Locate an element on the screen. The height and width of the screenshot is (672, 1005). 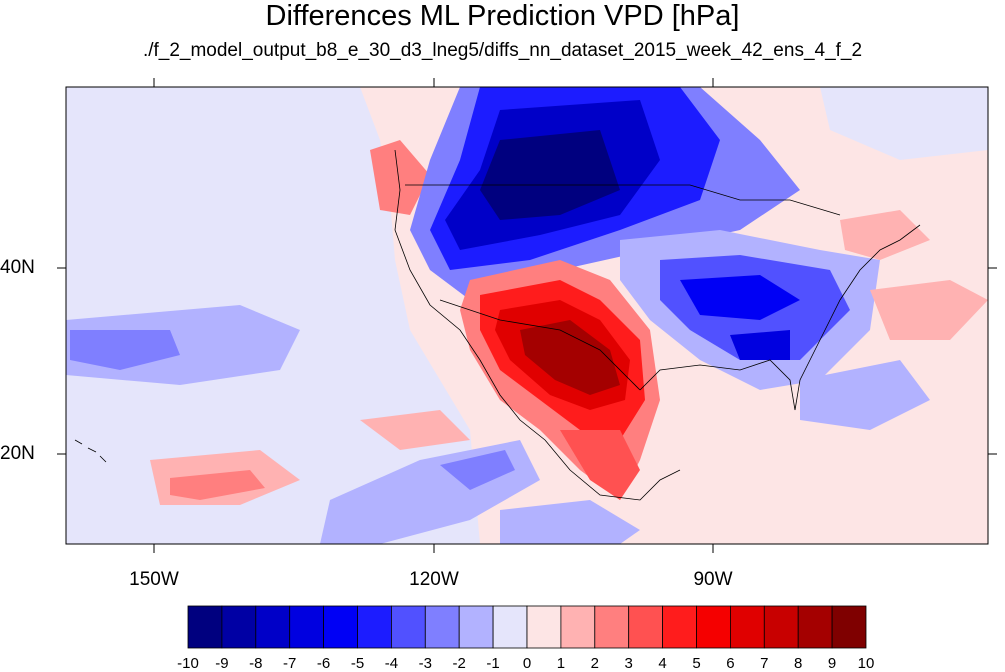
south-low-band is located at coordinates (570, 522).